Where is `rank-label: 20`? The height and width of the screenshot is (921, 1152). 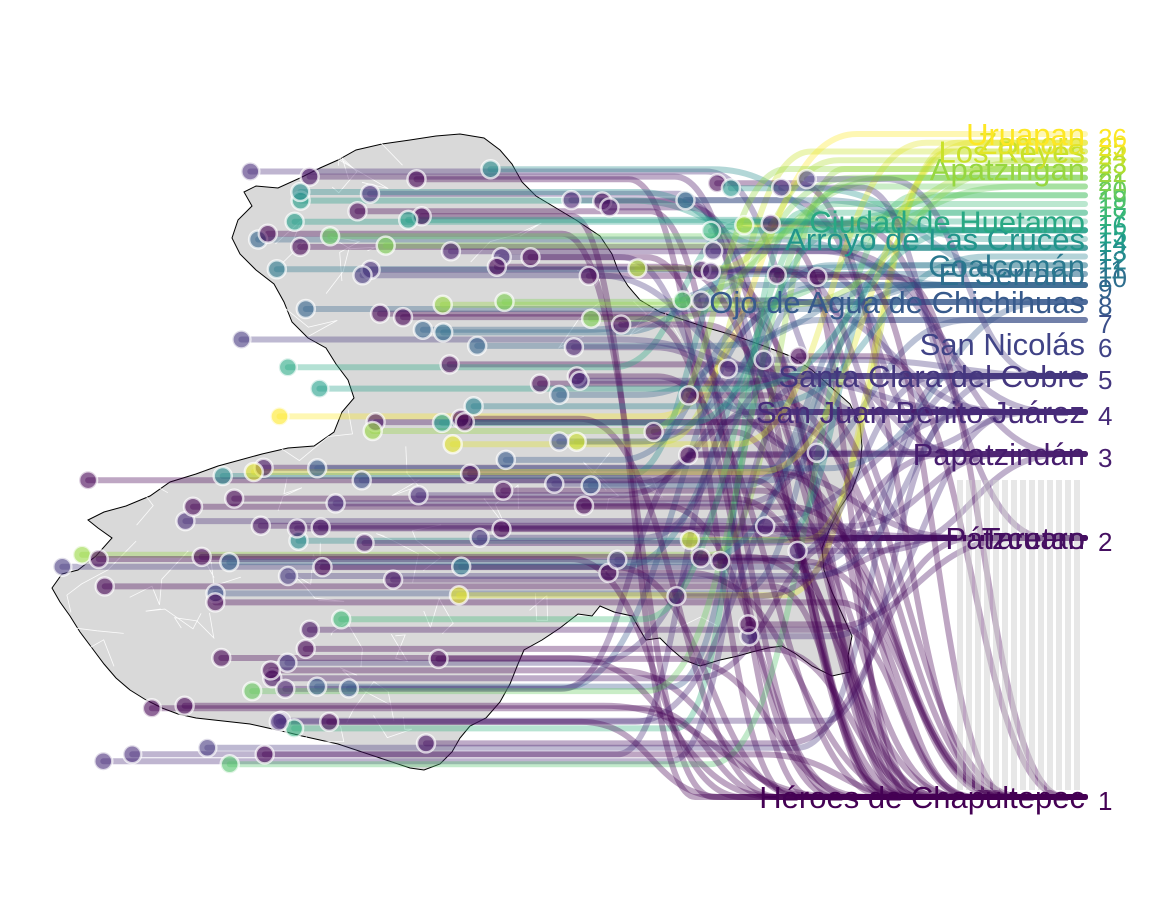 rank-label: 20 is located at coordinates (1112, 191).